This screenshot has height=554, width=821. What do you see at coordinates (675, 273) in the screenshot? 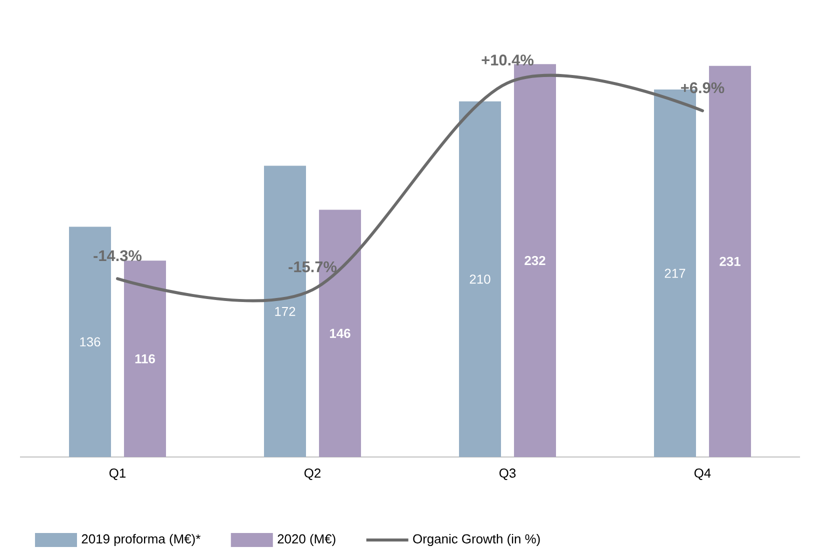
I see `data-label: 217` at bounding box center [675, 273].